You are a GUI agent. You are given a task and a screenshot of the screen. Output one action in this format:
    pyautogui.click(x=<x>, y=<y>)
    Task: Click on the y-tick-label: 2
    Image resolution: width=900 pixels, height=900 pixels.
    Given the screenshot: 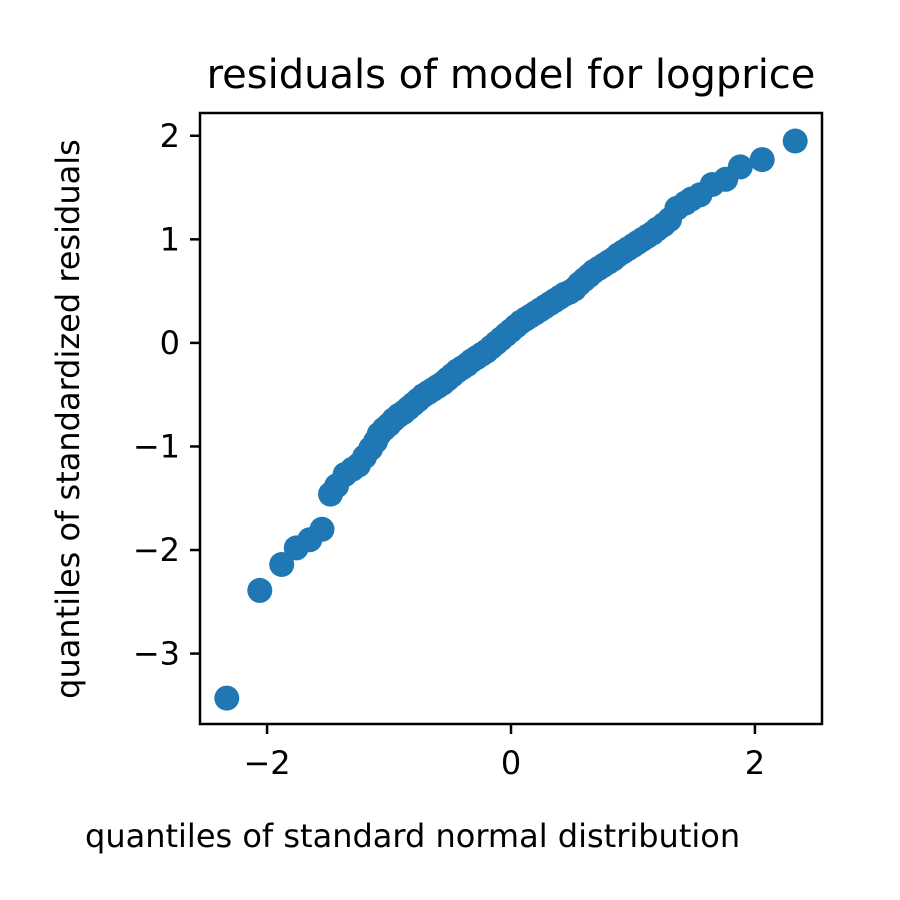 What is the action you would take?
    pyautogui.click(x=170, y=136)
    